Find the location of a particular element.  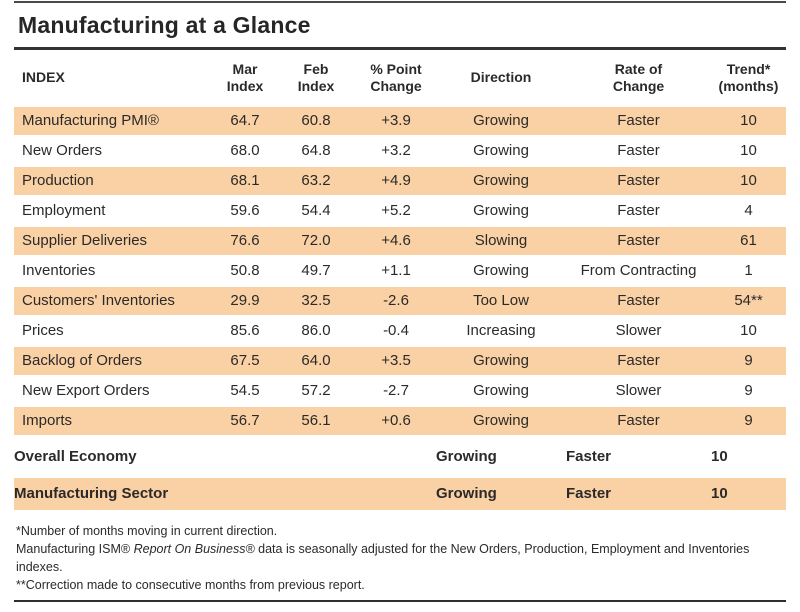

cell-point-change: +4.9 is located at coordinates (396, 181).